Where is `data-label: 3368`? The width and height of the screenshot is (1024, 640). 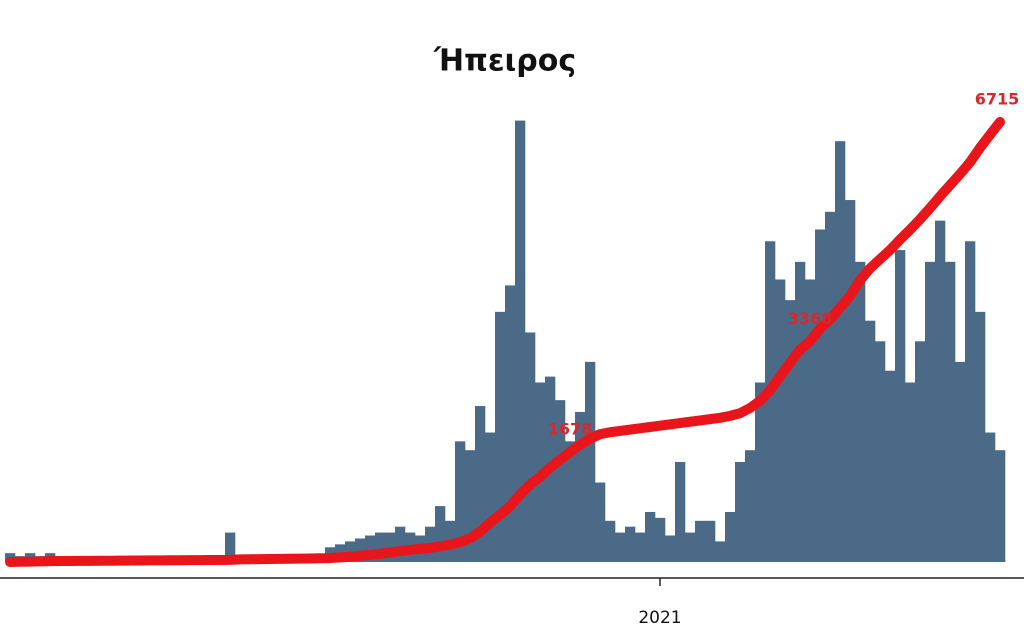 data-label: 3368 is located at coordinates (810, 318).